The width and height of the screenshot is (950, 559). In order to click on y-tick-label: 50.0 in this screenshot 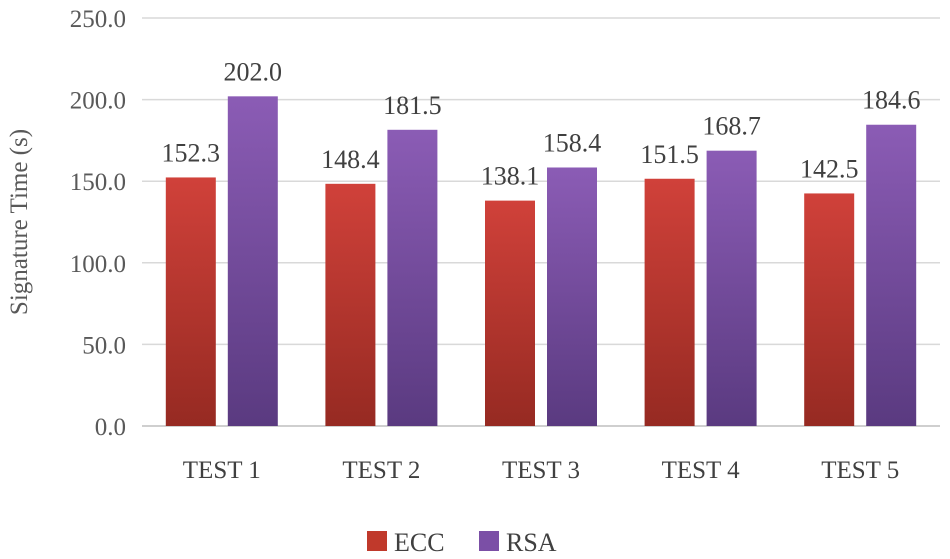, I will do `click(104, 345)`.